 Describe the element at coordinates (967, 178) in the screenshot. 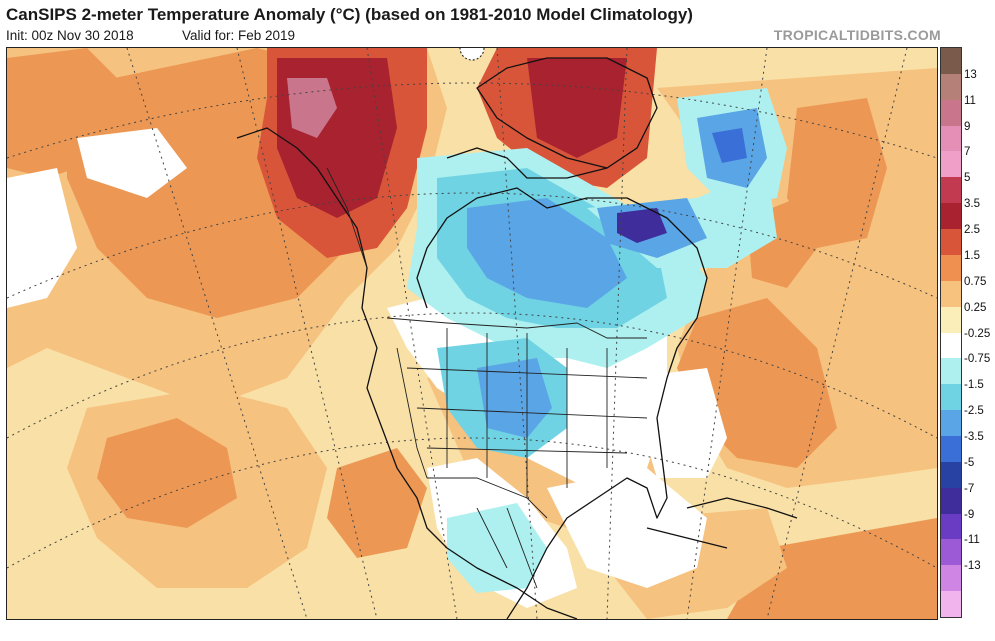

I see `legend-label: 5` at that location.